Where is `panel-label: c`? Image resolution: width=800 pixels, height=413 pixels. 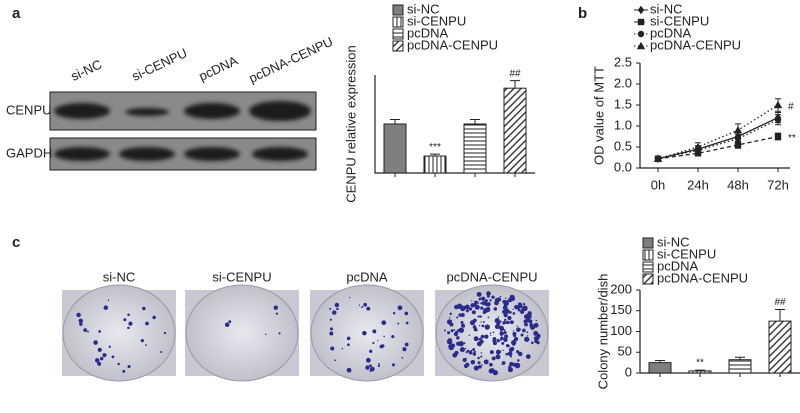 panel-label: c is located at coordinates (16, 242).